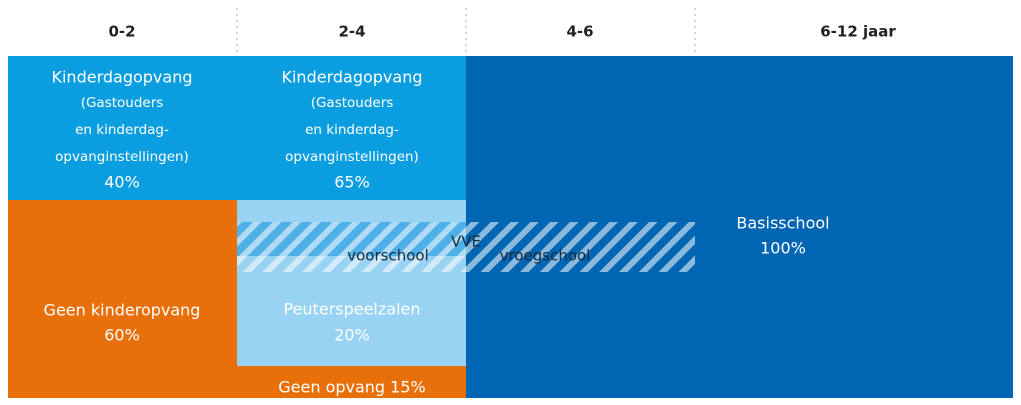 This screenshot has height=405, width=1021. I want to click on column-label: 2-4, so click(351, 32).